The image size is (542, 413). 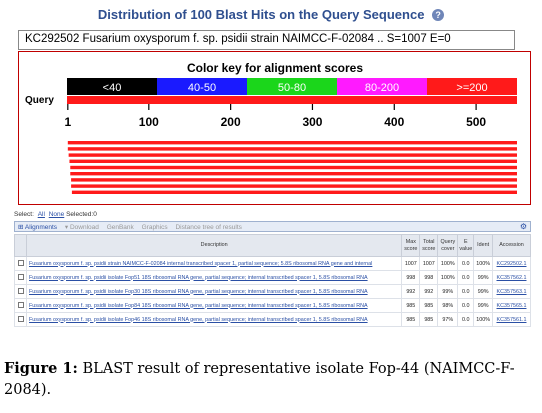 What do you see at coordinates (523, 226) in the screenshot?
I see `settings-gear-icon: ⚙` at bounding box center [523, 226].